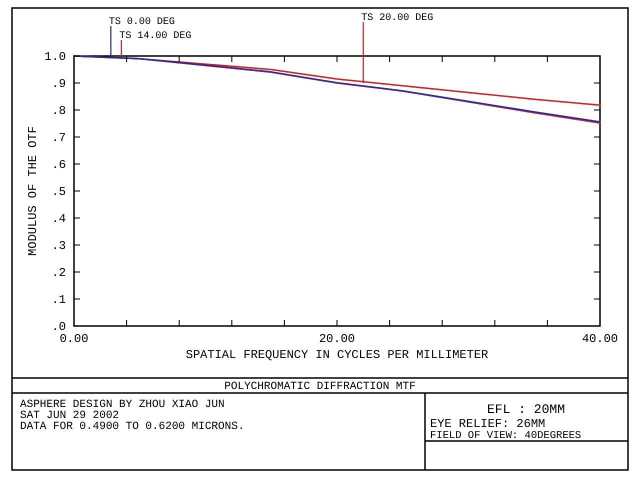 This screenshot has height=478, width=640. Describe the element at coordinates (59, 192) in the screenshot. I see `y-tick-label: .5` at that location.